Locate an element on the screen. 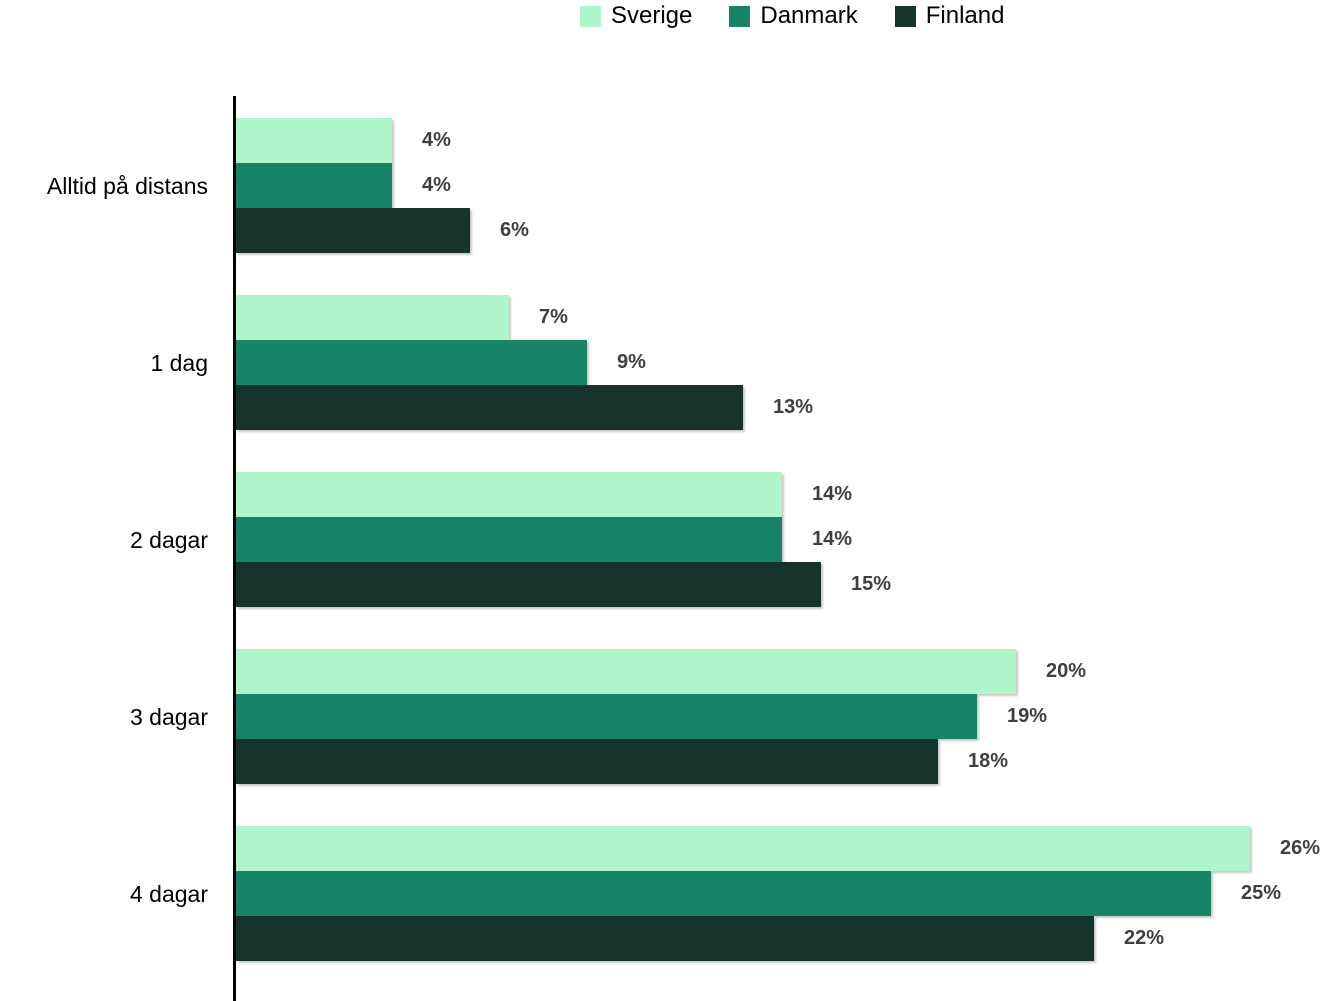  category-label: 2 dagar is located at coordinates (168, 539).